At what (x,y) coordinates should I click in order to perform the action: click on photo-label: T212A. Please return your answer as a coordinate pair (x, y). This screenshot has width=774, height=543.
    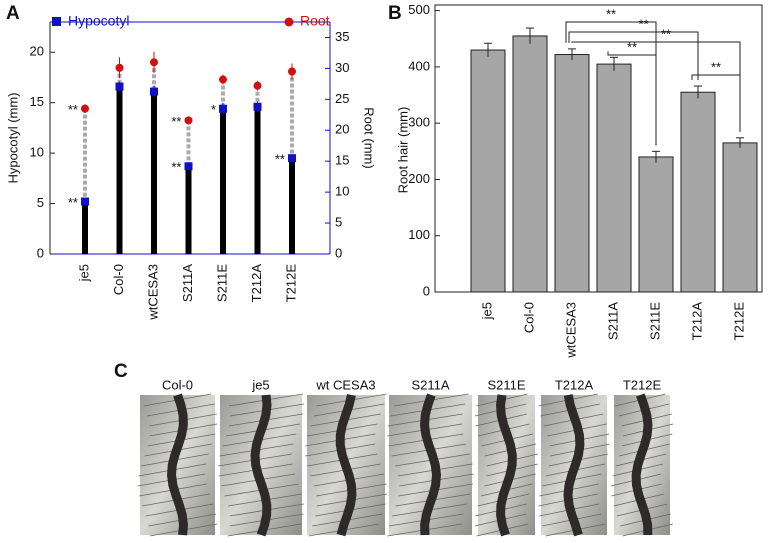
    Looking at the image, I should click on (574, 384).